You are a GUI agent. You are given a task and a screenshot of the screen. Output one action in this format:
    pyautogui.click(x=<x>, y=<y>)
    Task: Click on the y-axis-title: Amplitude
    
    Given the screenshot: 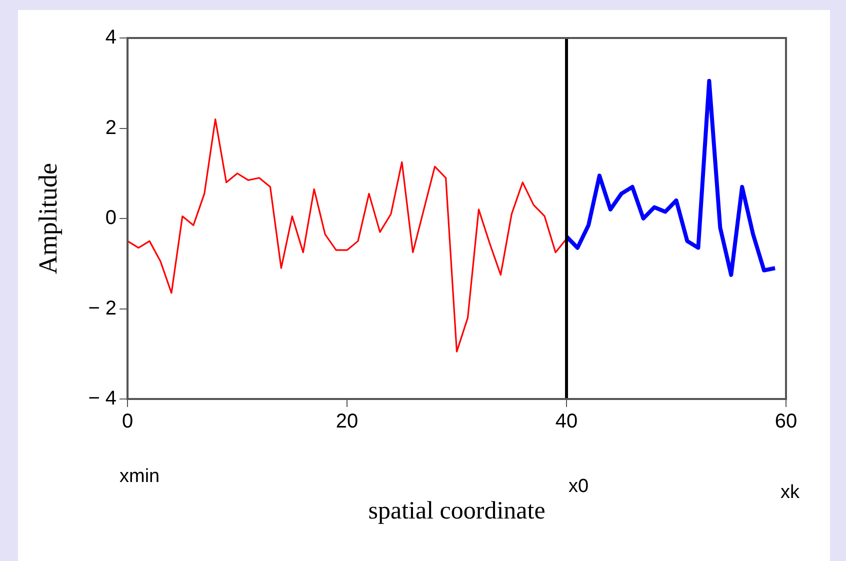 What is the action you would take?
    pyautogui.click(x=47, y=218)
    